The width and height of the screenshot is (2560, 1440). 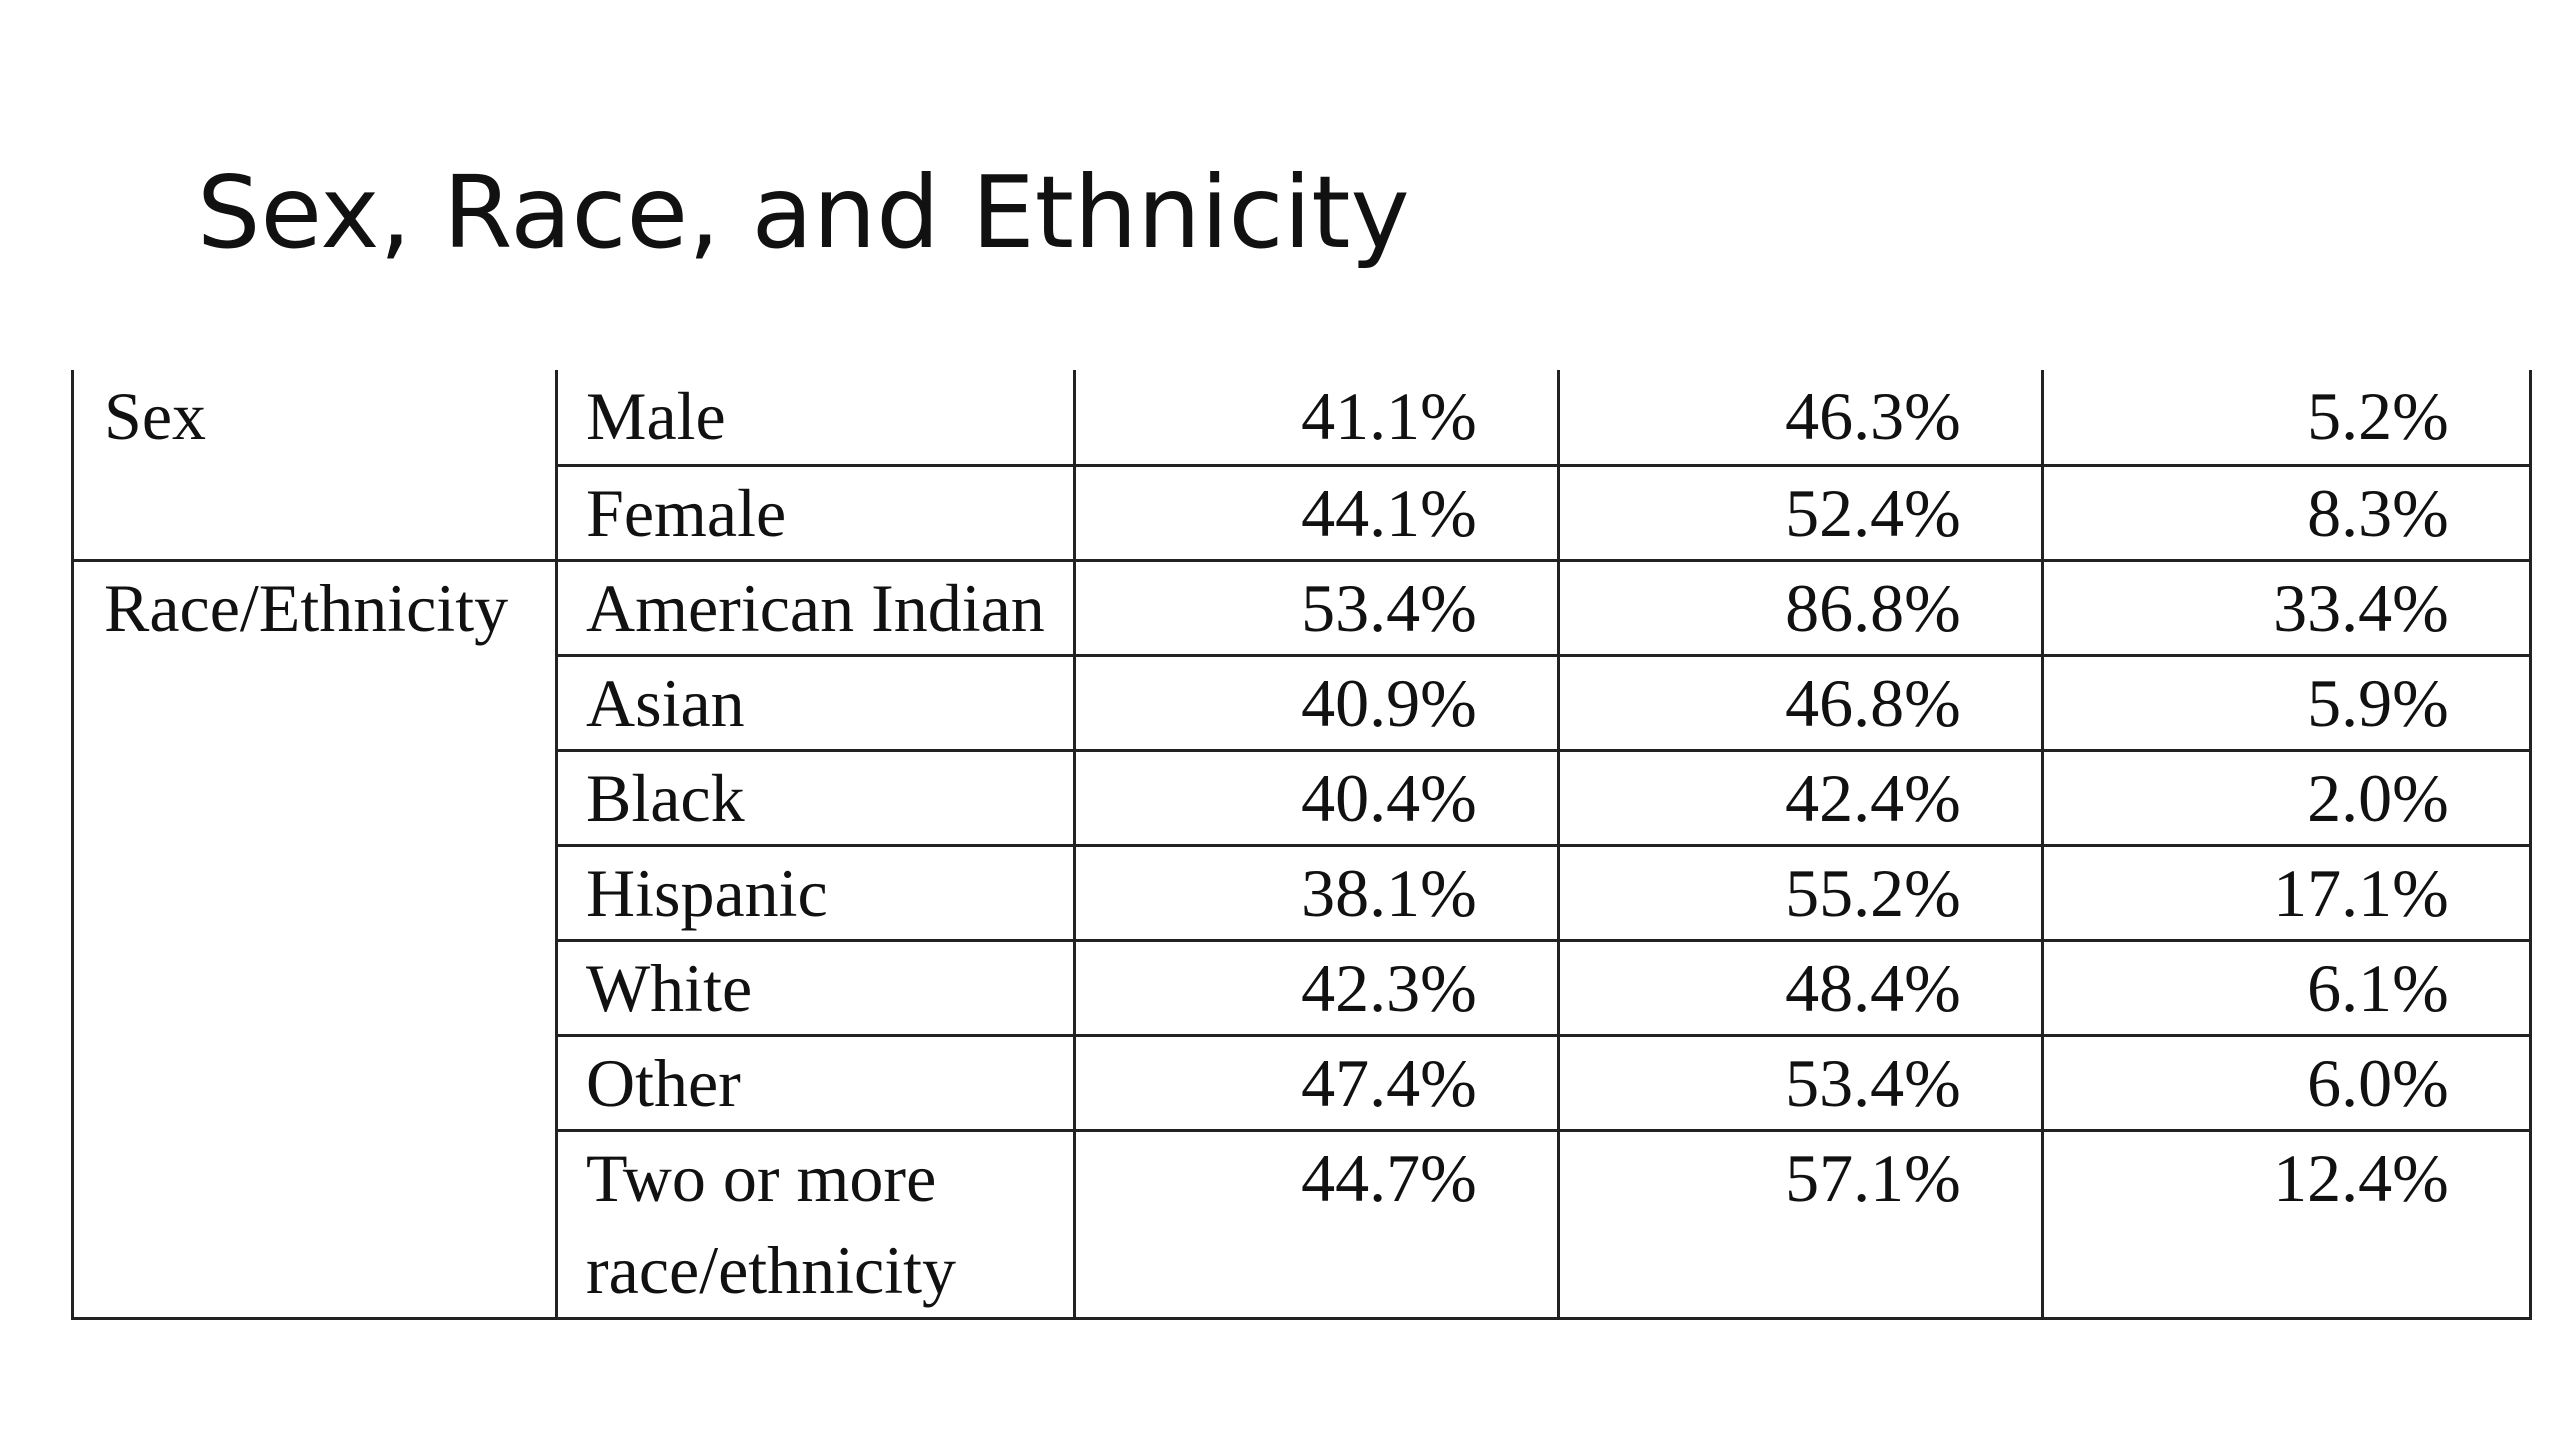 What do you see at coordinates (815, 702) in the screenshot?
I see `category-cell: Asian` at bounding box center [815, 702].